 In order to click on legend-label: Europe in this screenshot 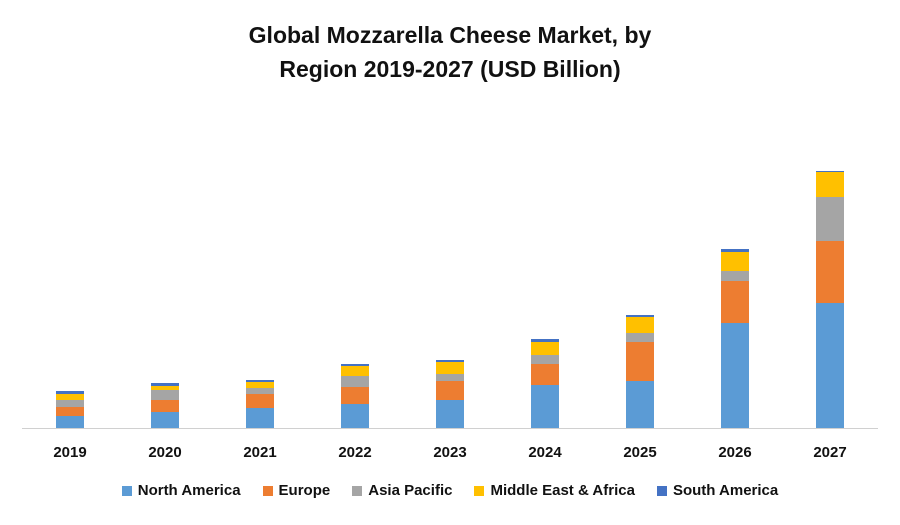, I will do `click(304, 490)`.